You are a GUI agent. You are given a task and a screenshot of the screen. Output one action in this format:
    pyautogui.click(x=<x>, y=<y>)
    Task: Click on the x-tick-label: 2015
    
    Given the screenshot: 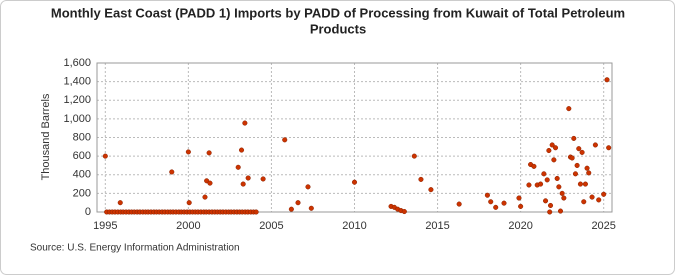 What is the action you would take?
    pyautogui.click(x=437, y=226)
    